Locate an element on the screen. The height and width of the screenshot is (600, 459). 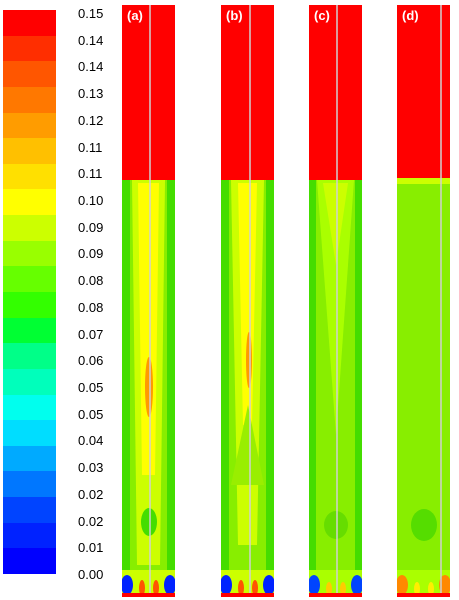
panel-label-d: (d) is located at coordinates (410, 15).